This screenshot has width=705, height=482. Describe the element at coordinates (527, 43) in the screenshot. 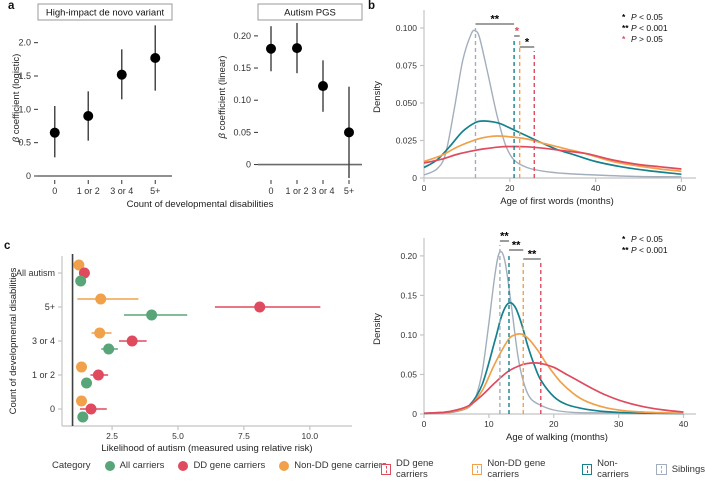

I see `significance-stars: *` at that location.